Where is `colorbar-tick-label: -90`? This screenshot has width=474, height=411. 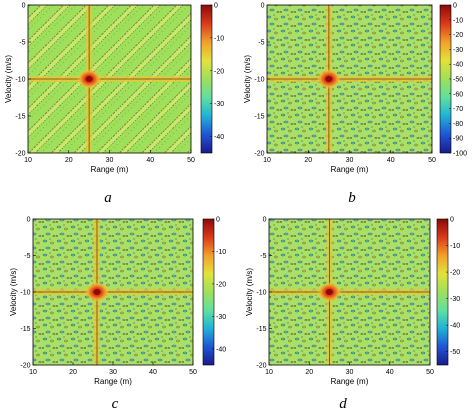 colorbar-tick-label: -90 is located at coordinates (458, 139).